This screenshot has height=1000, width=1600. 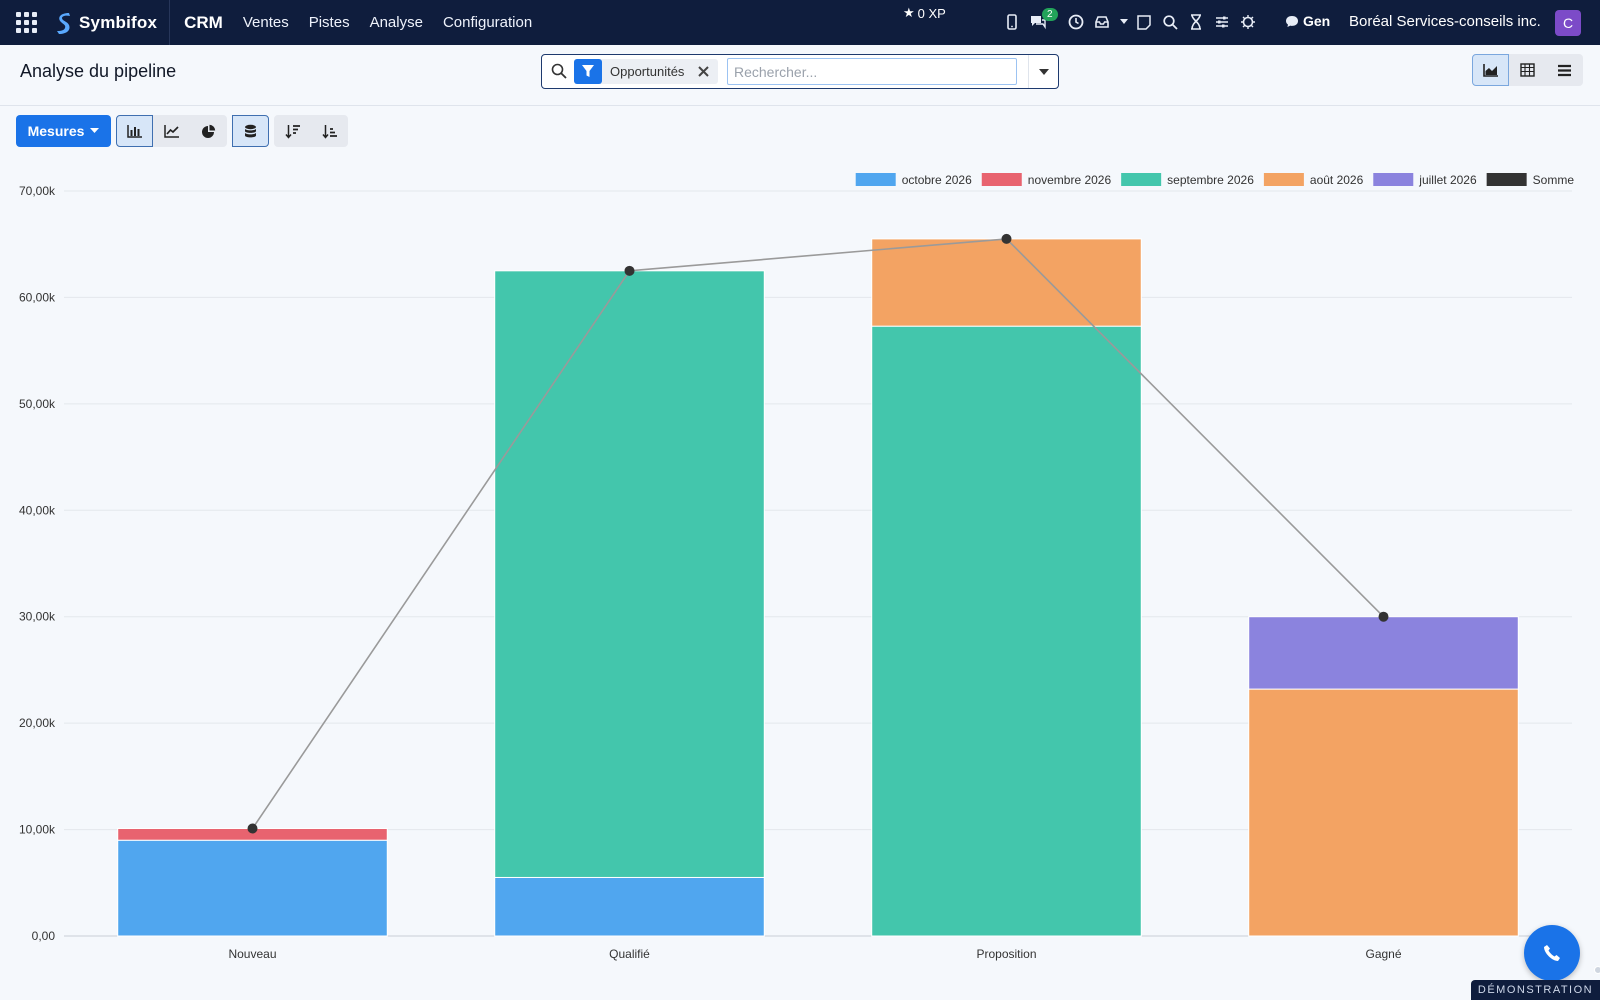 I want to click on pivot-view-button, so click(x=1527, y=70).